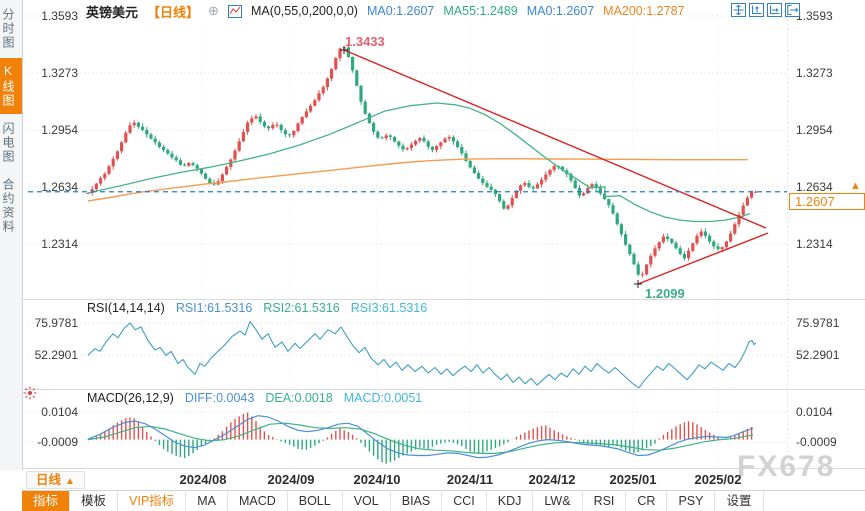 The image size is (865, 511). Describe the element at coordinates (11, 235) in the screenshot. I see `sidebar: 分时图 K线图 闪电图 合约资料` at that location.